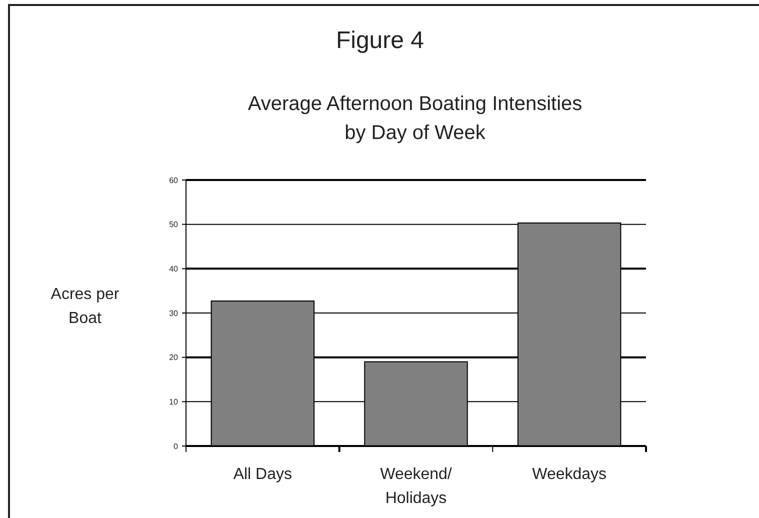 This screenshot has height=518, width=759. I want to click on y-tick-label: 60, so click(174, 180).